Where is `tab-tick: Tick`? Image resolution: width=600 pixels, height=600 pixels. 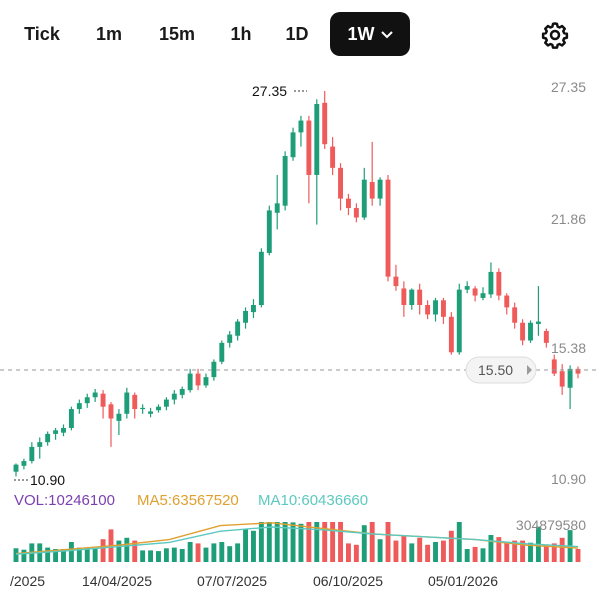 tab-tick: Tick is located at coordinates (42, 34).